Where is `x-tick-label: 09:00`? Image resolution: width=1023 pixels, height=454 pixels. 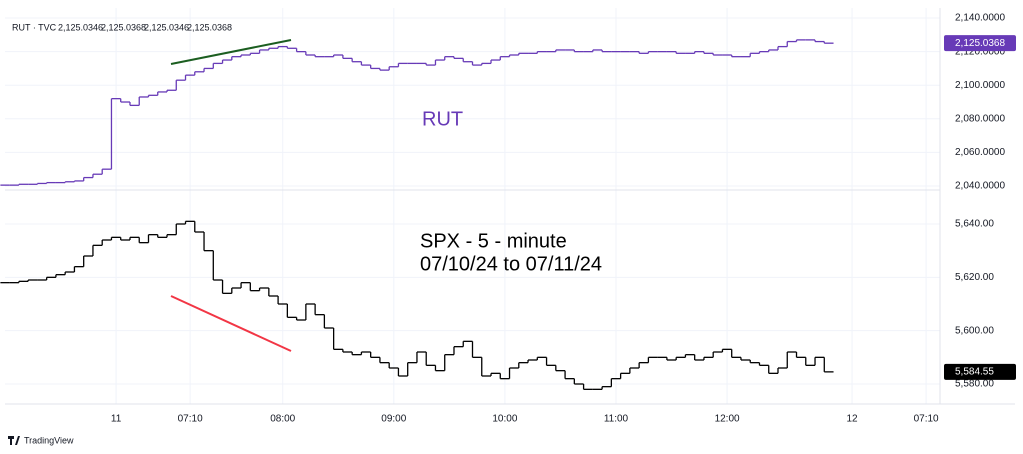 x-tick-label: 09:00 is located at coordinates (393, 419).